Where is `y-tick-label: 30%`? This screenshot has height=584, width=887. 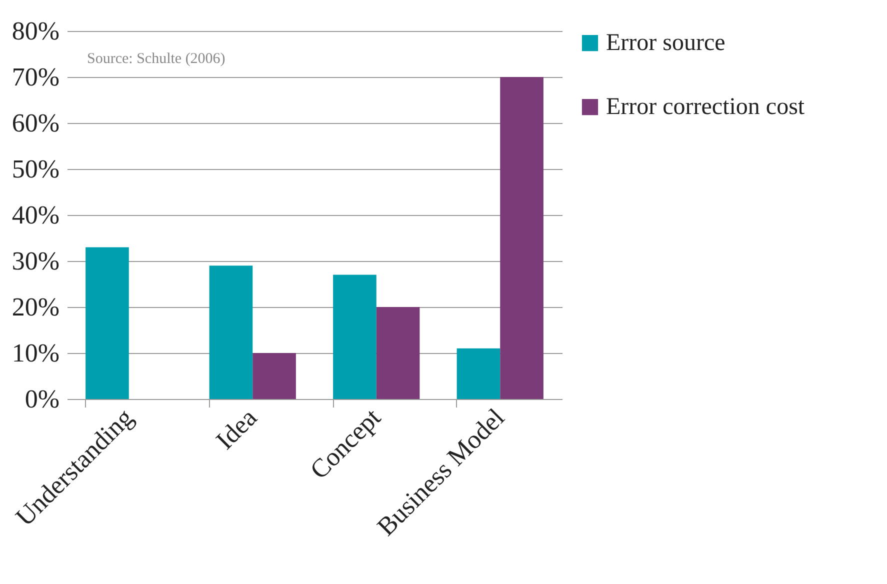 y-tick-label: 30% is located at coordinates (36, 261).